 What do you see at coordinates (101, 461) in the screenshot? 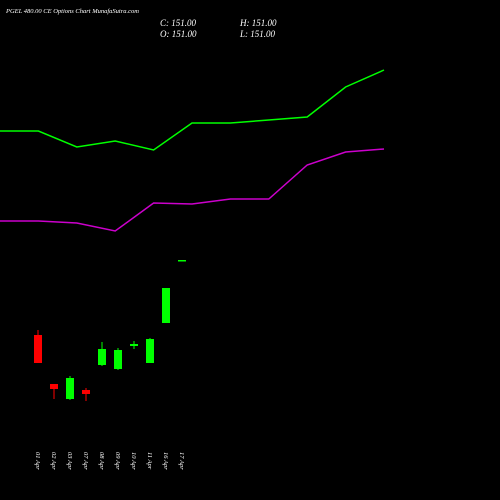
I see `x-tick-label: 08 Apr` at bounding box center [101, 461].